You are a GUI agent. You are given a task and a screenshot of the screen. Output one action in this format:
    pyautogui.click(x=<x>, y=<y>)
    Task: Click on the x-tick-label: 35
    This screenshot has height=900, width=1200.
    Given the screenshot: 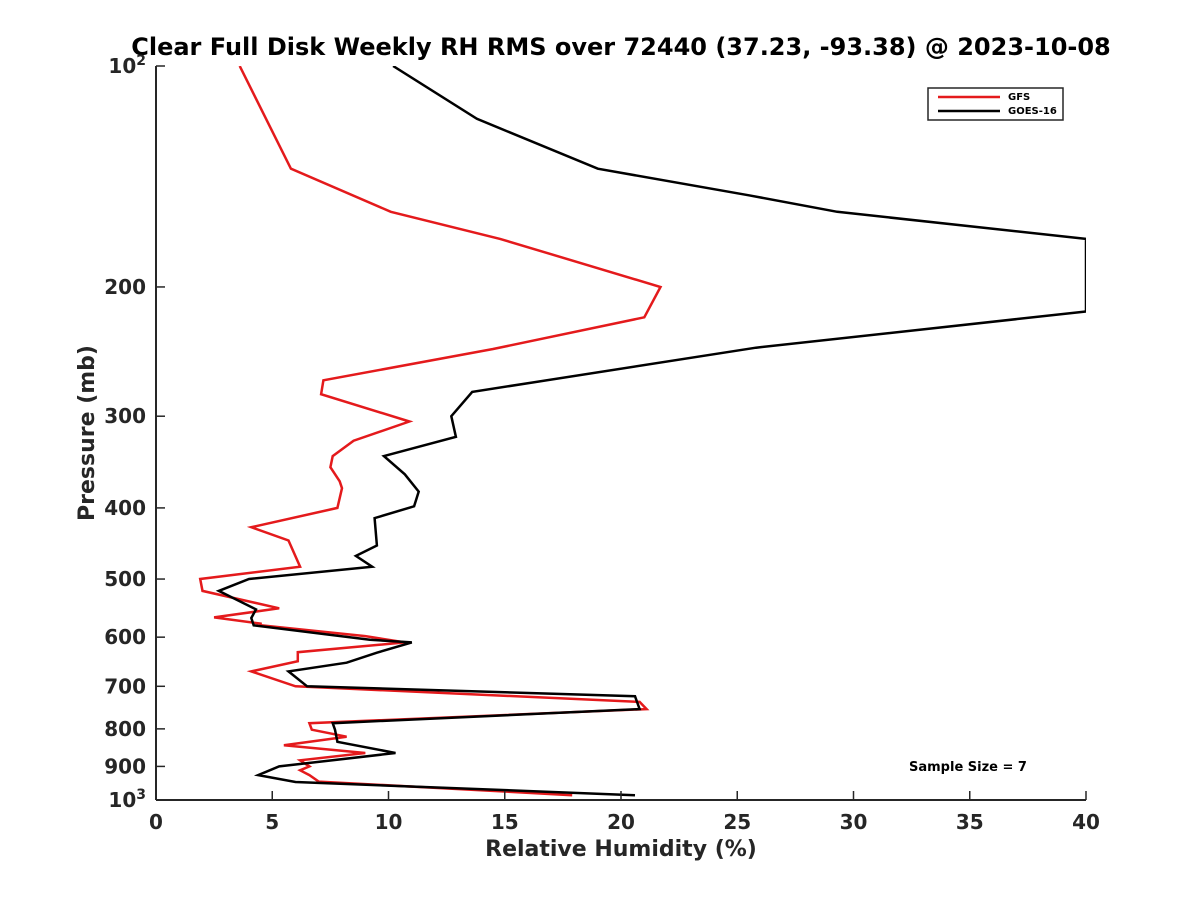 What is the action you would take?
    pyautogui.click(x=970, y=822)
    